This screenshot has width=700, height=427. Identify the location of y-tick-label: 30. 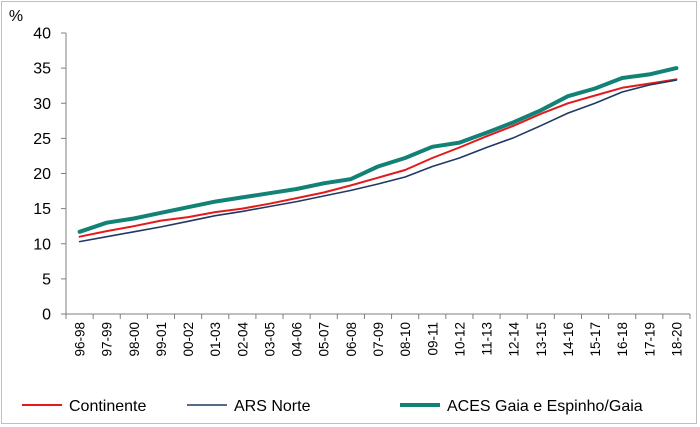
(42, 104).